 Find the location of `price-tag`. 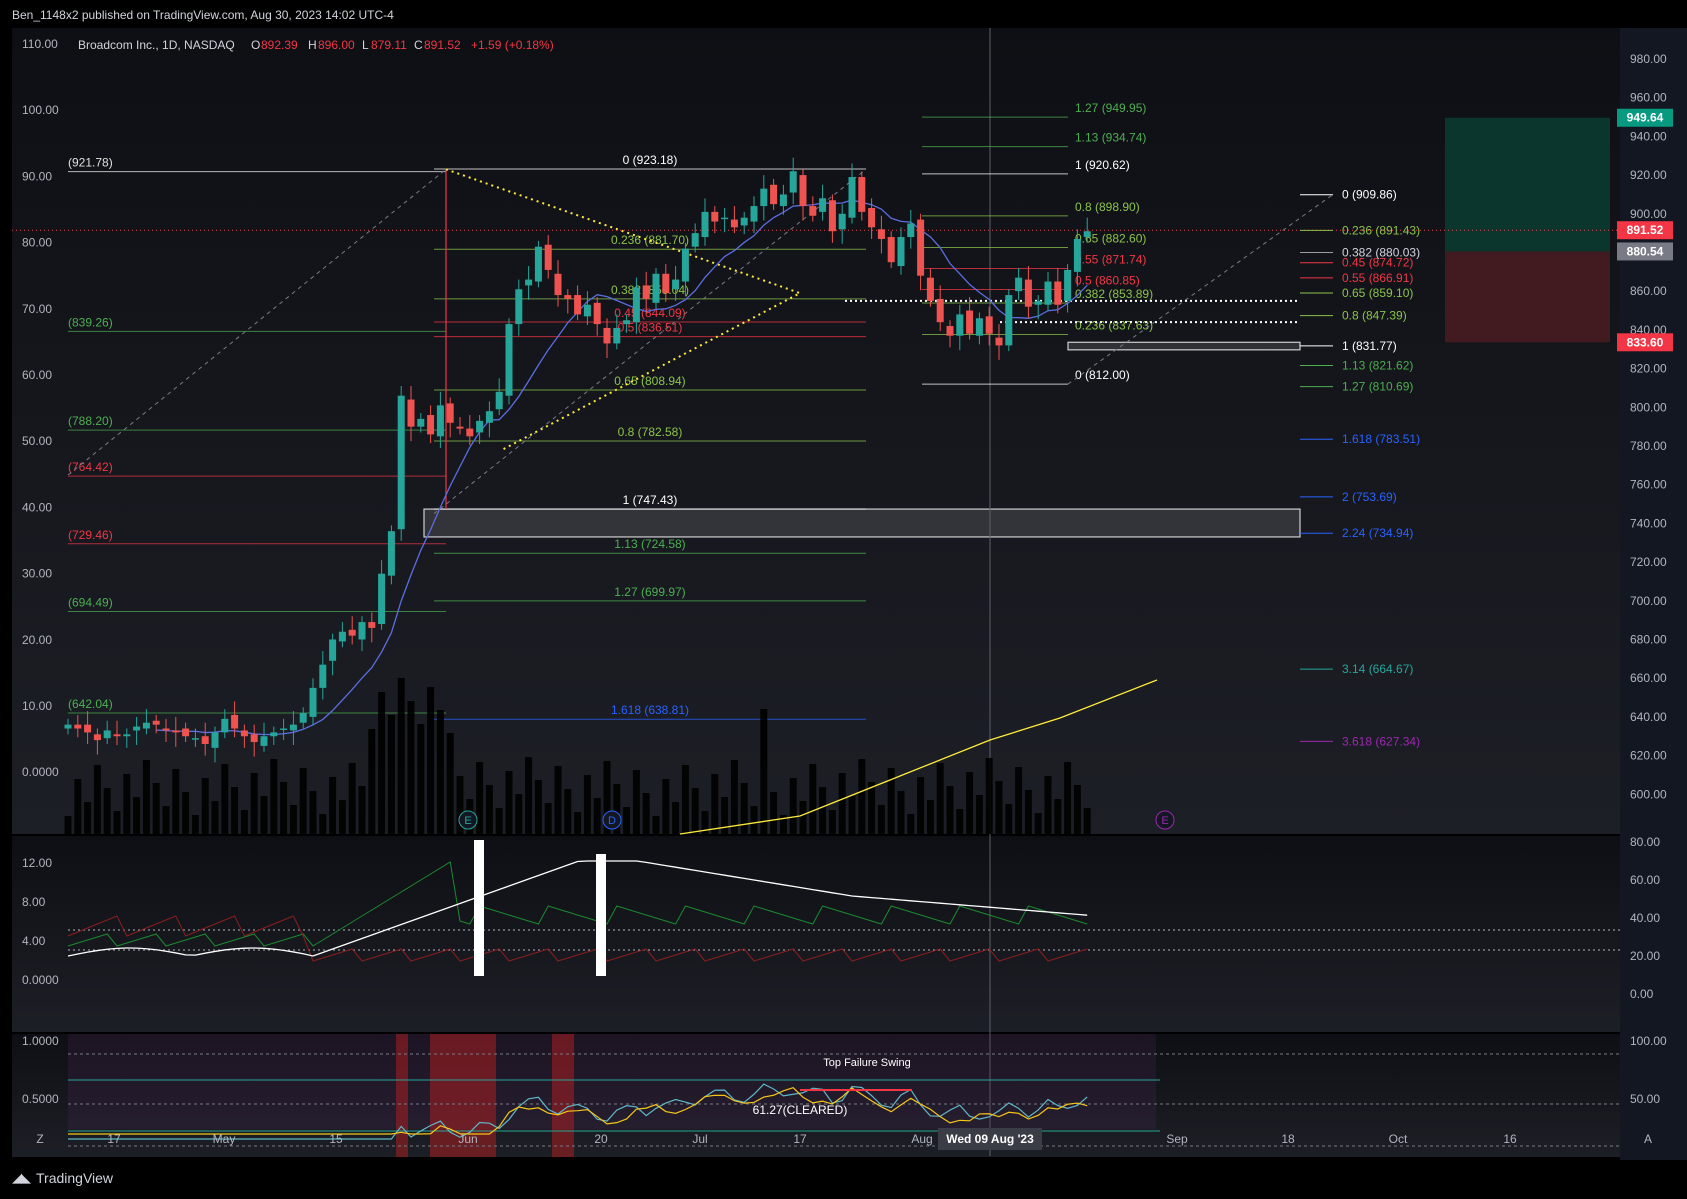

price-tag is located at coordinates (1645, 117).